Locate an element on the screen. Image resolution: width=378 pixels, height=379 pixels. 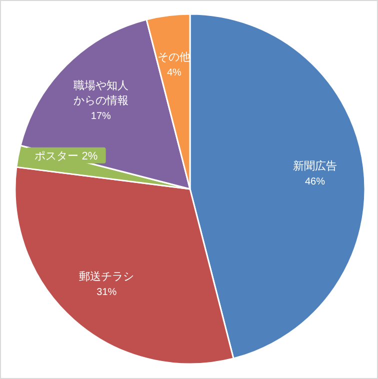
slice-label: 職場や知人からの情報 is located at coordinates (100, 92).